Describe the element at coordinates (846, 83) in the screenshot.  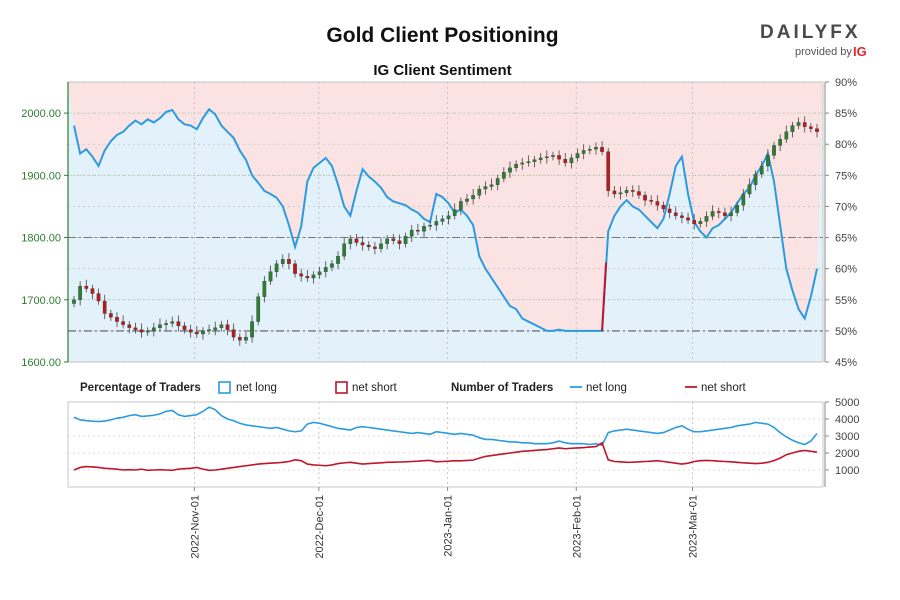
I see `sentiment-tick-label: 90%` at that location.